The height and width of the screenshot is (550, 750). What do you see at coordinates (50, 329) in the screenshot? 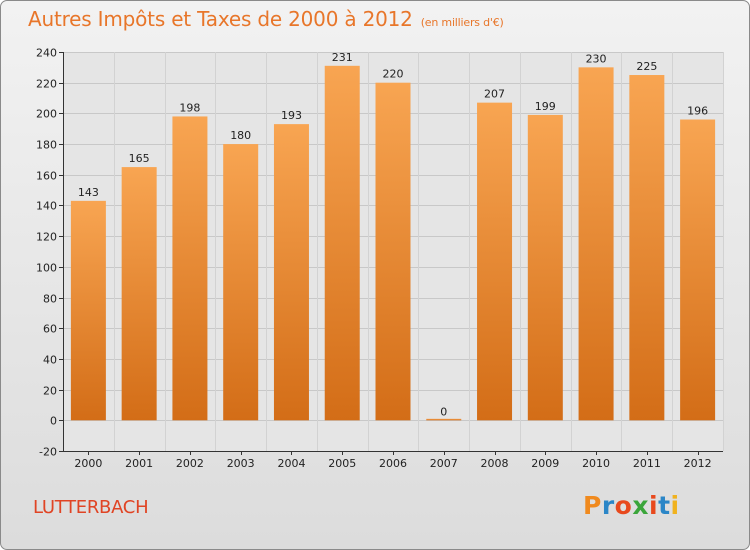
I see `y-tick-label: 60` at bounding box center [50, 329].